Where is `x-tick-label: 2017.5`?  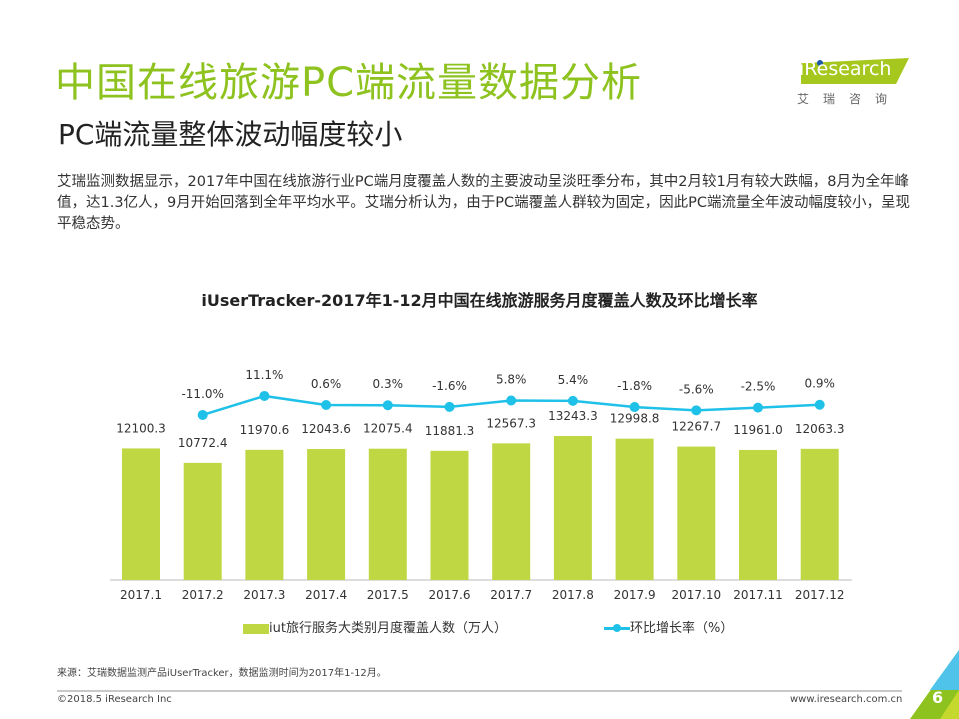
x-tick-label: 2017.5 is located at coordinates (388, 595).